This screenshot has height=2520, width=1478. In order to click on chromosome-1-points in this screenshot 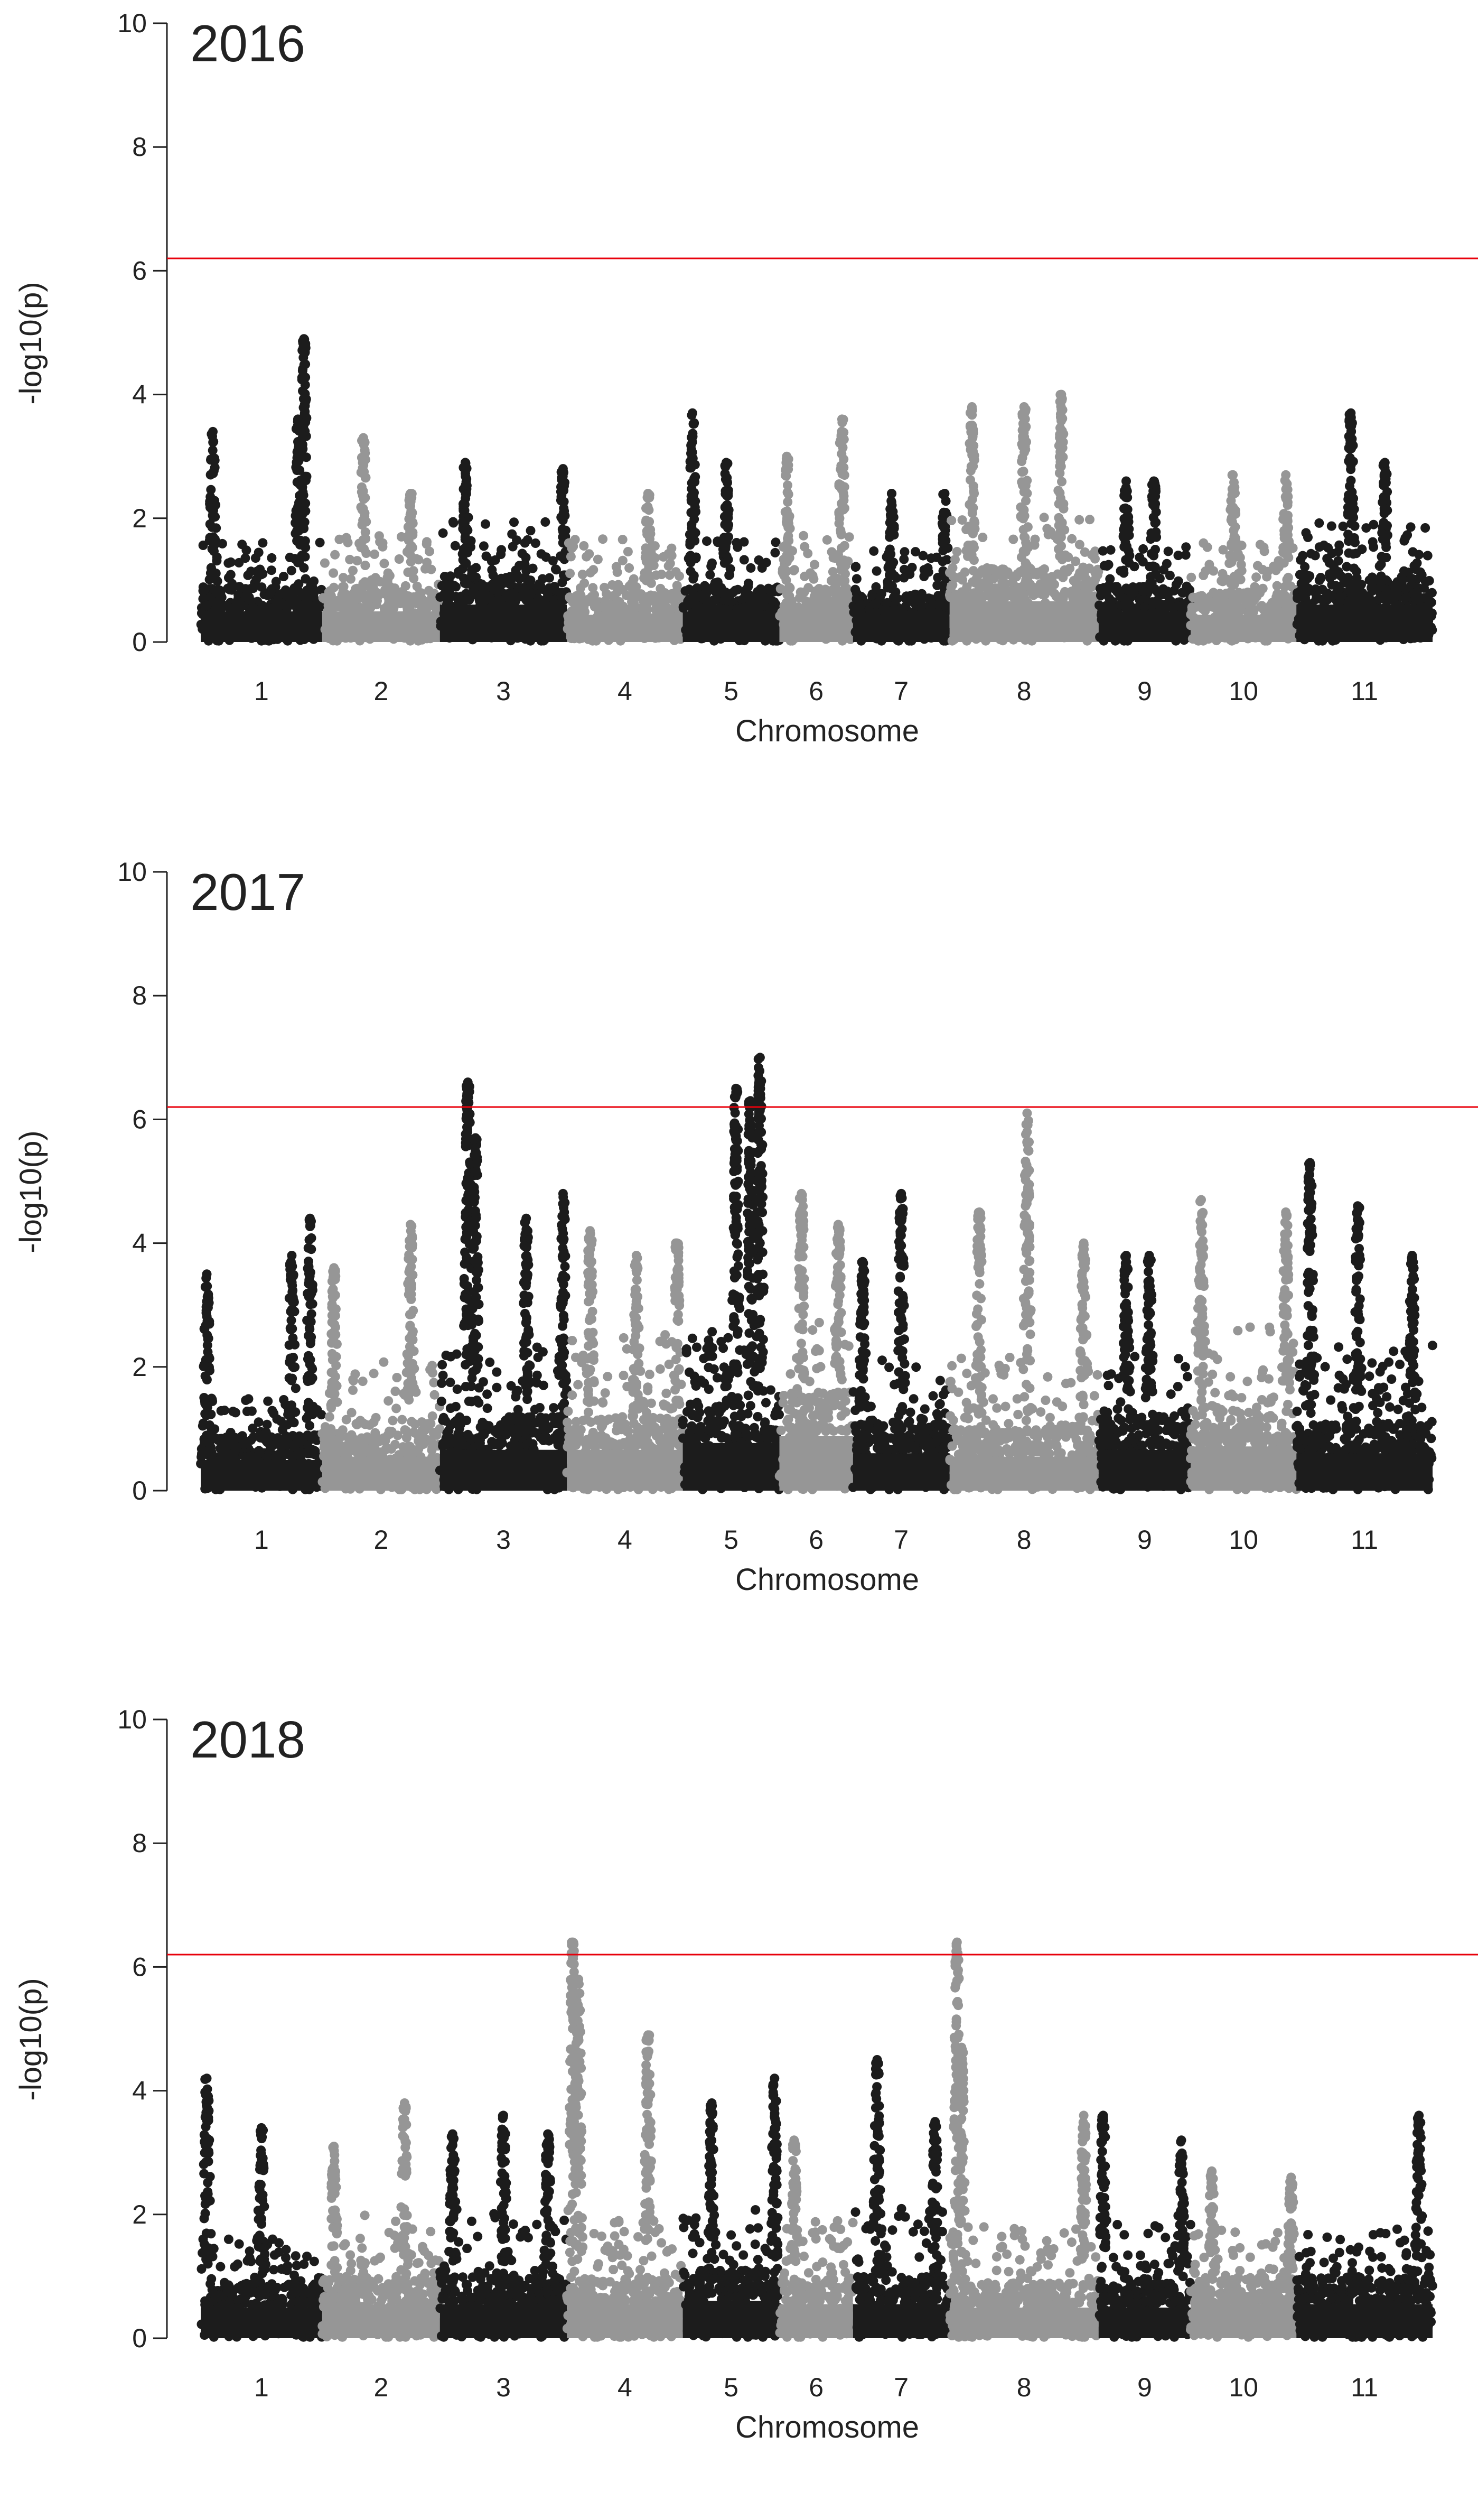, I will do `click(262, 490)`.